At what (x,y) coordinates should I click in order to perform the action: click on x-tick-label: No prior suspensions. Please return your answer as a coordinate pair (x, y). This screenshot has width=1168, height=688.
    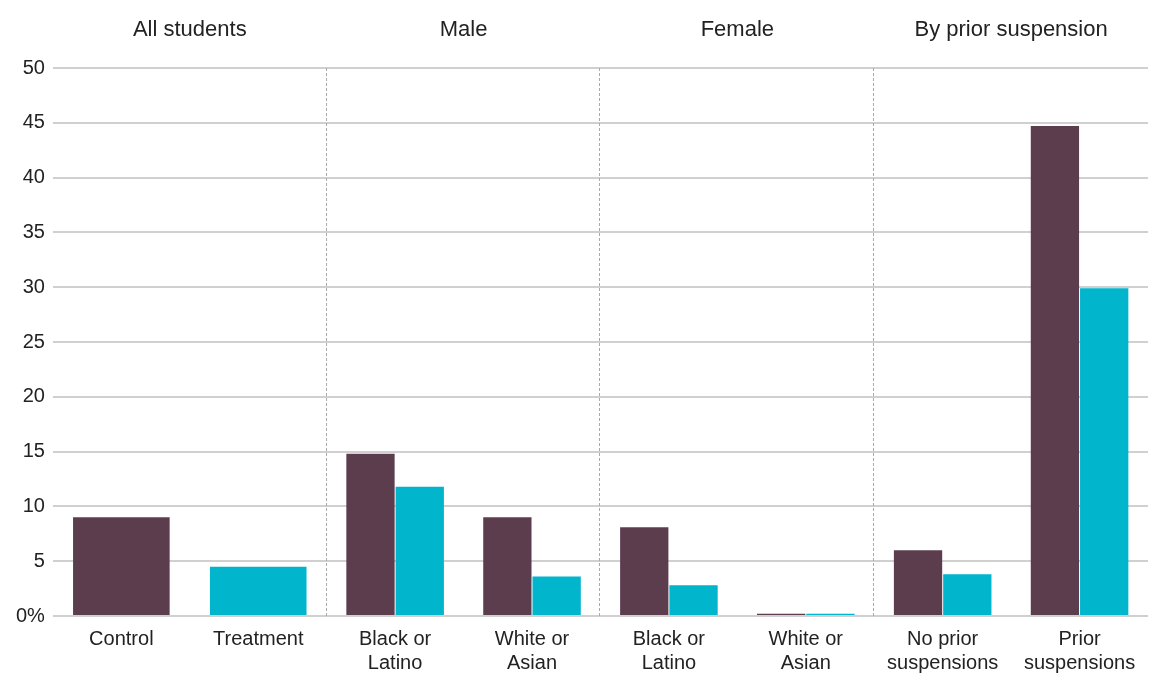
    Looking at the image, I should click on (943, 649).